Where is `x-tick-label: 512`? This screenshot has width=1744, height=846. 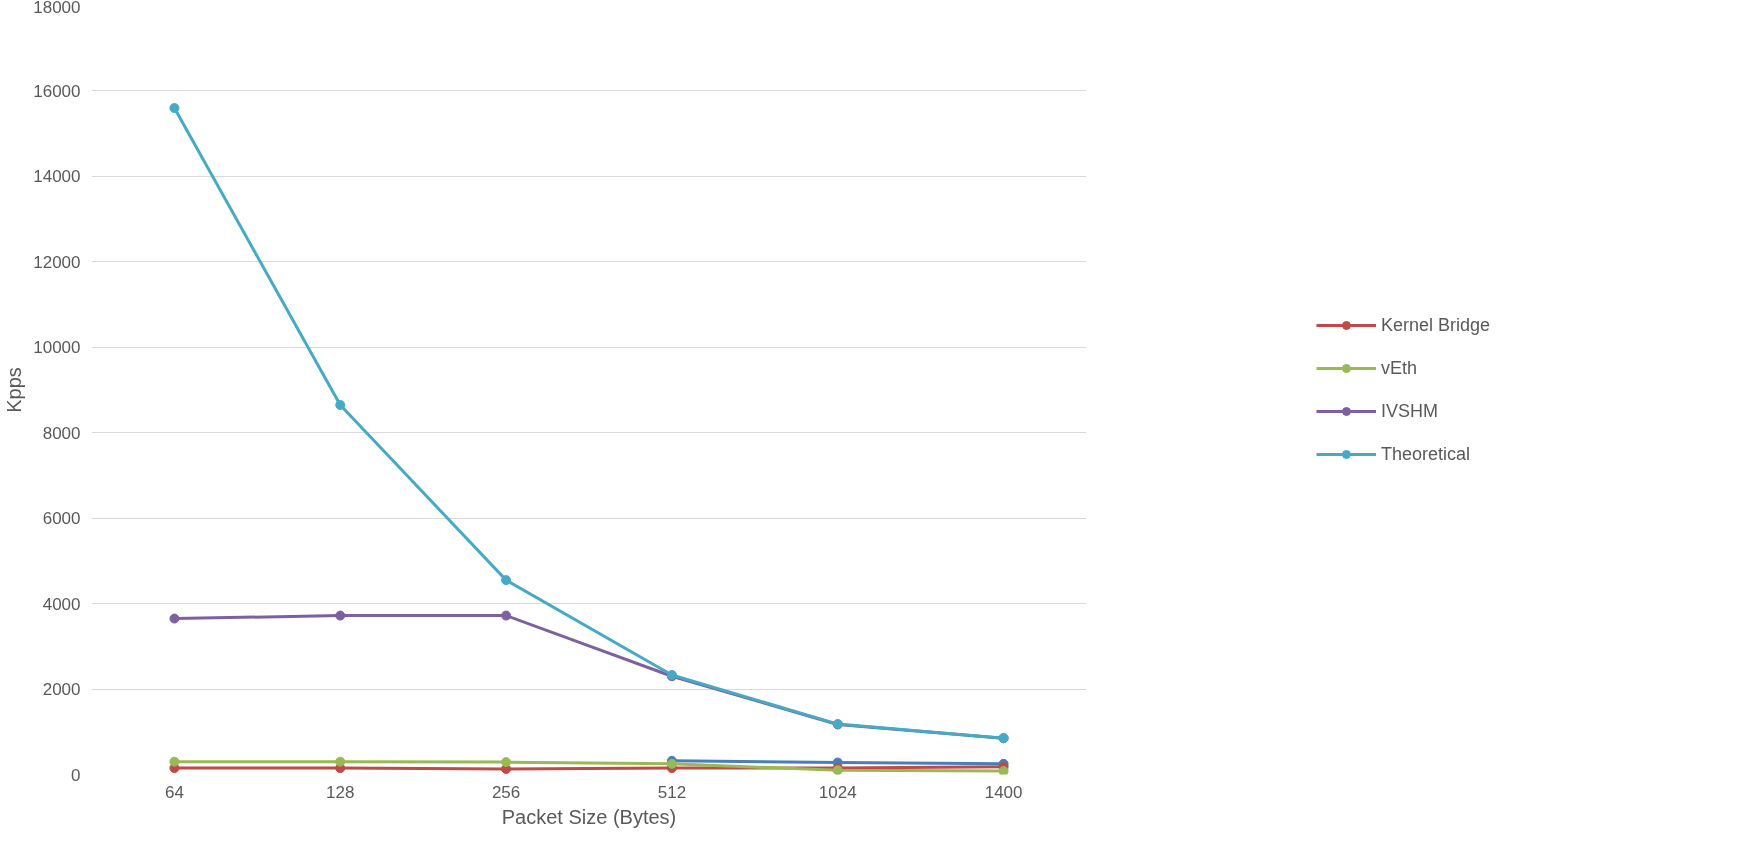
x-tick-label: 512 is located at coordinates (672, 792).